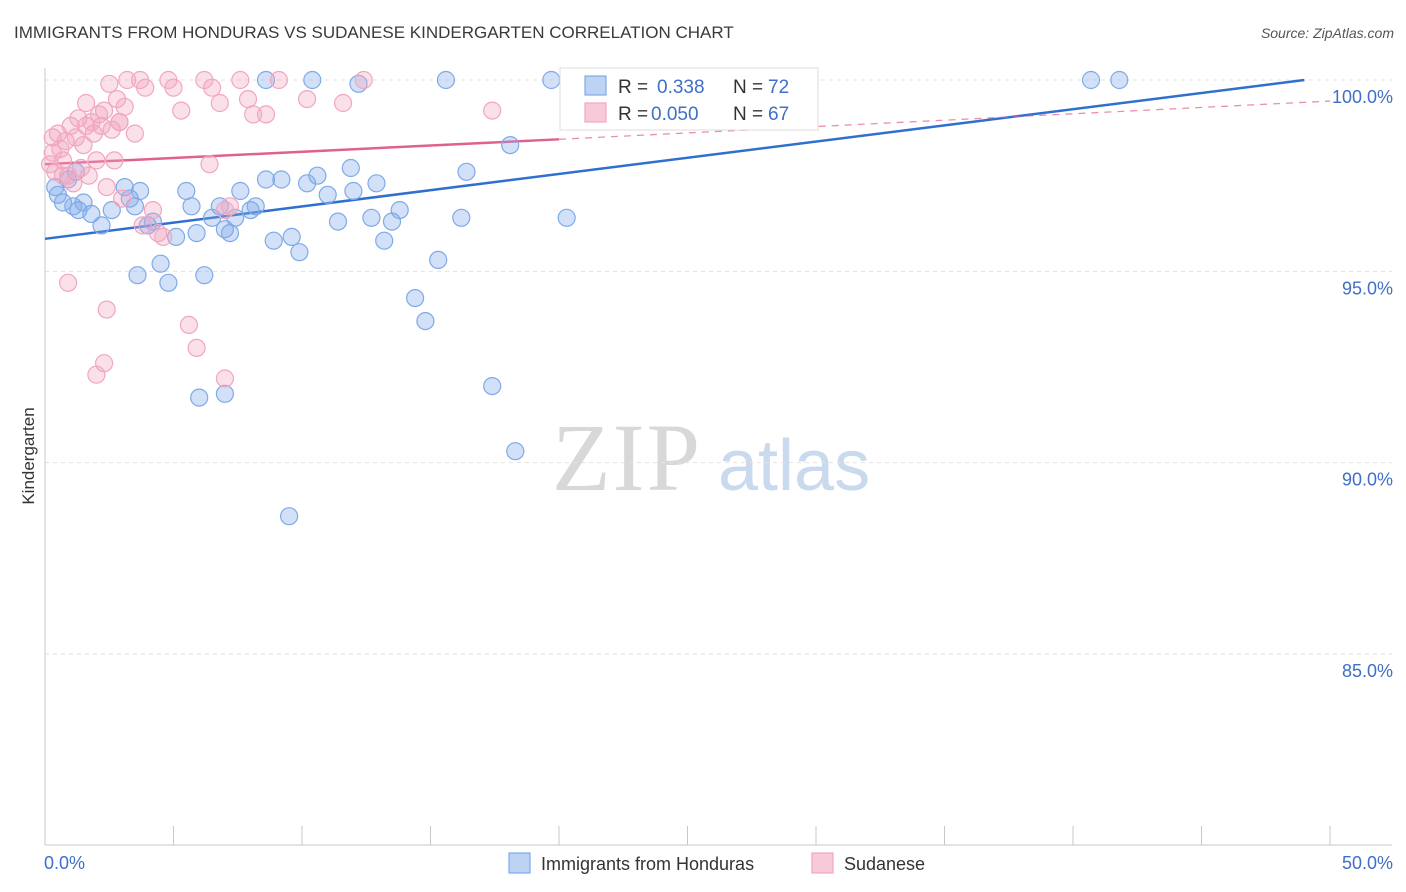 Image resolution: width=1406 pixels, height=892 pixels. What do you see at coordinates (675, 114) in the screenshot?
I see `legend-r-value-sudanese: 0.050` at bounding box center [675, 114].